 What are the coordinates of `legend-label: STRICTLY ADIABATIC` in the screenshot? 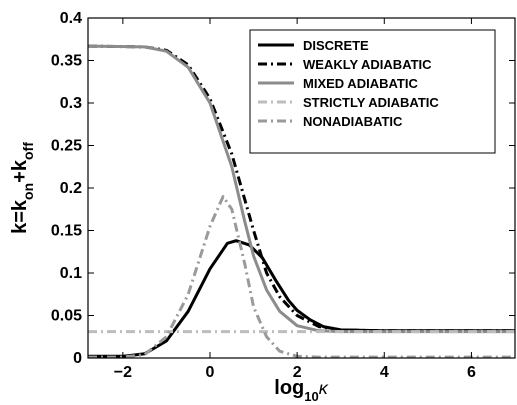 It's located at (371, 102).